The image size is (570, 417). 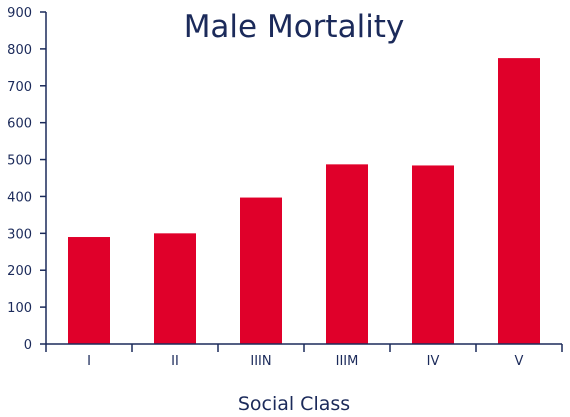 What do you see at coordinates (89, 290) in the screenshot?
I see `bar-i` at bounding box center [89, 290].